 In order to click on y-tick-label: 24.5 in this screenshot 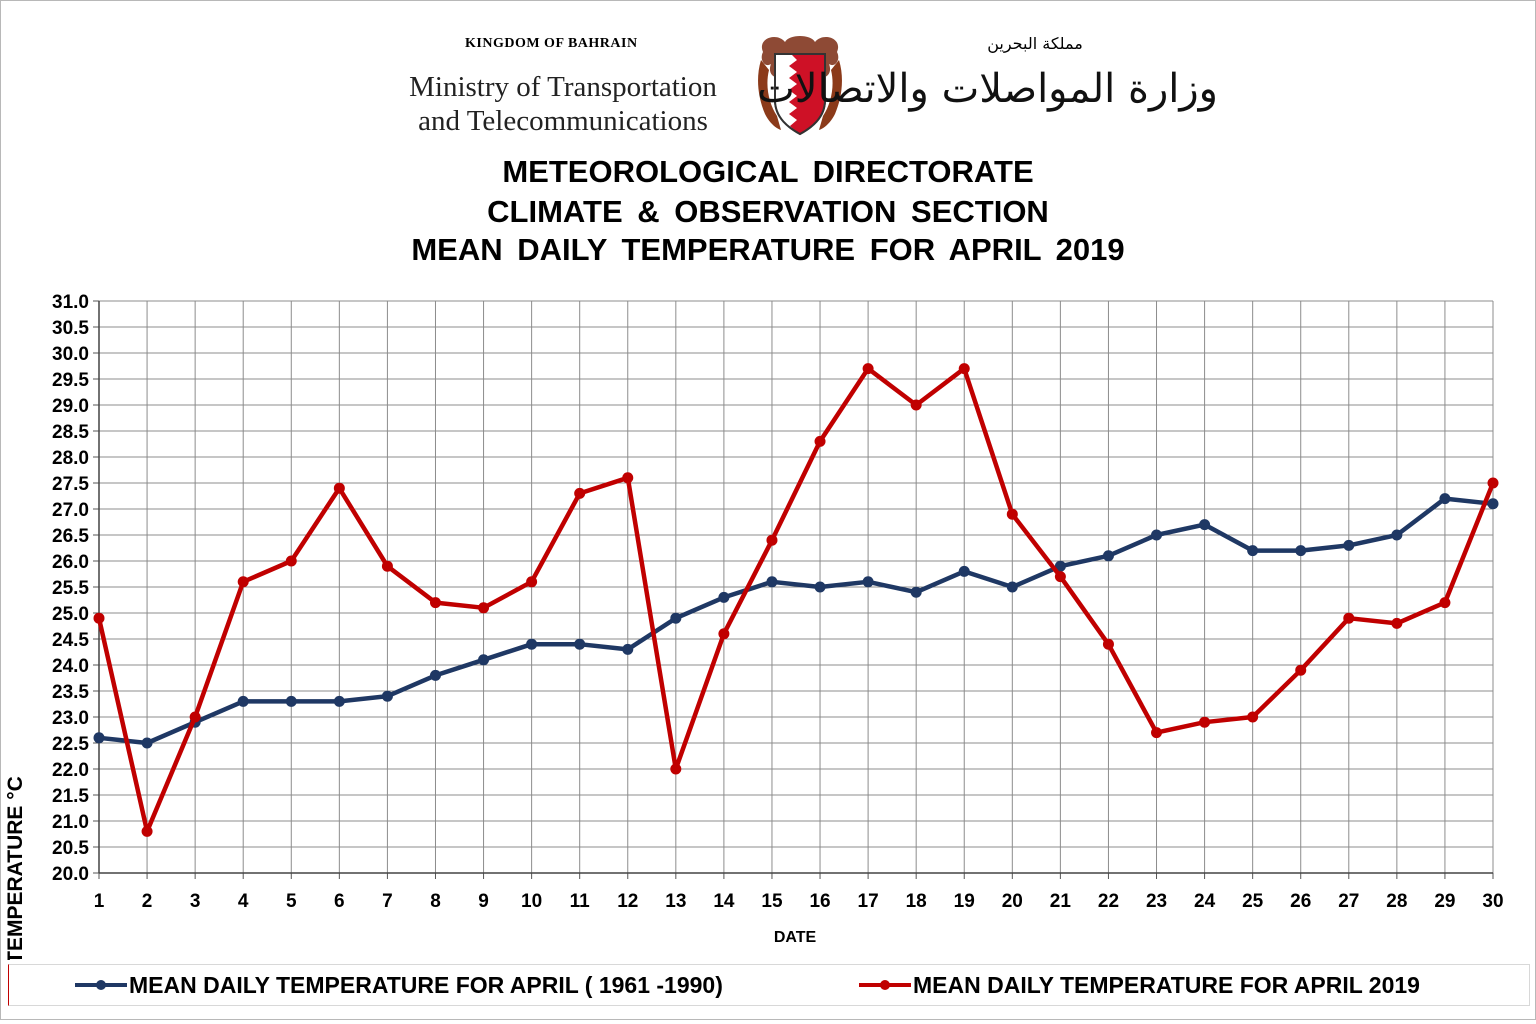, I will do `click(70, 640)`.